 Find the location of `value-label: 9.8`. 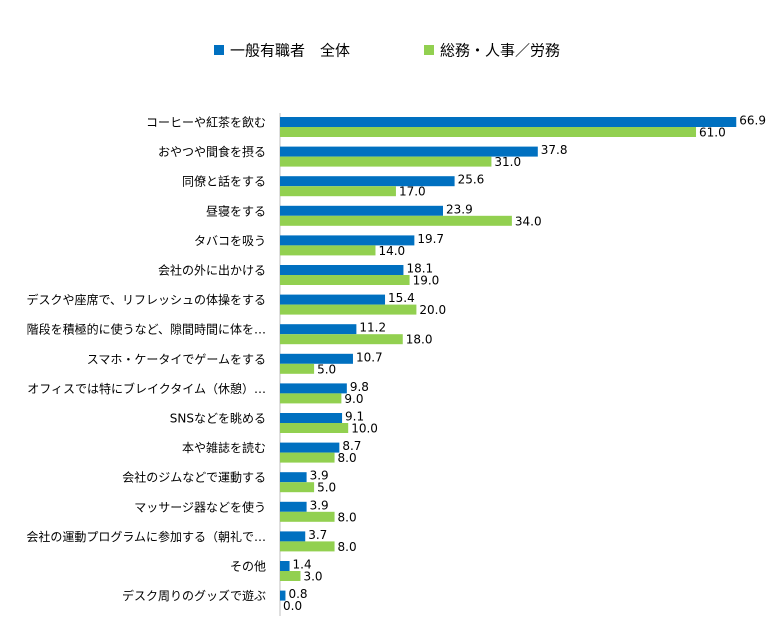

value-label: 9.8 is located at coordinates (359, 387).